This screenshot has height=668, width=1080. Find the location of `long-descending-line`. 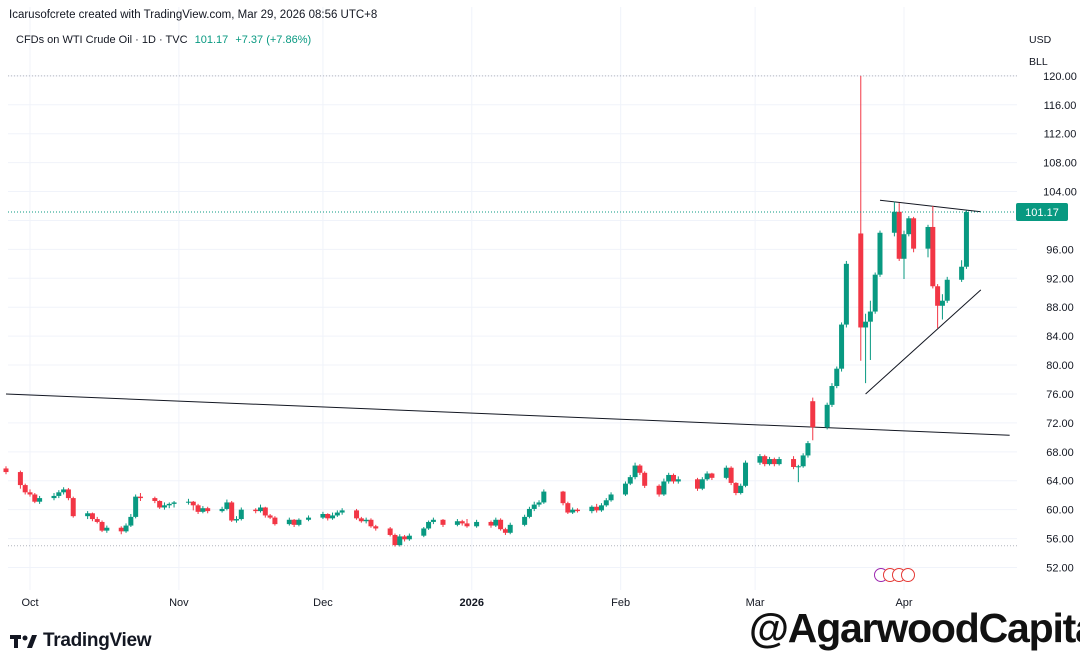

long-descending-line is located at coordinates (507, 414).